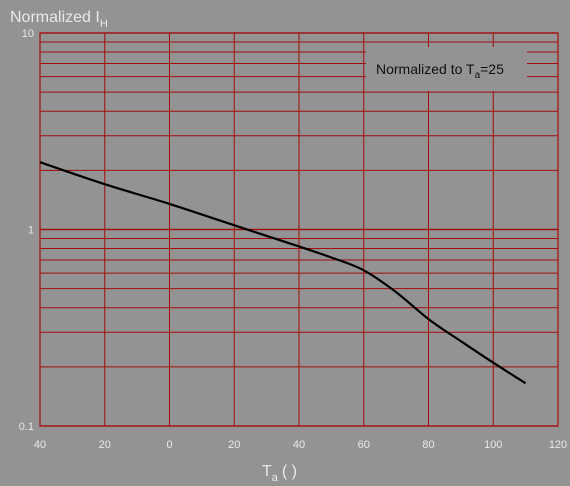  I want to click on y-tick-label-0: 10, so click(28, 34).